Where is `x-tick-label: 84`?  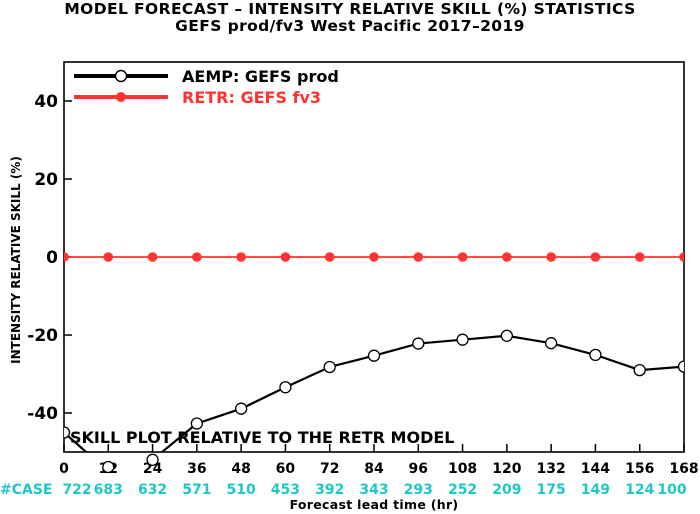
x-tick-label: 84 is located at coordinates (374, 469).